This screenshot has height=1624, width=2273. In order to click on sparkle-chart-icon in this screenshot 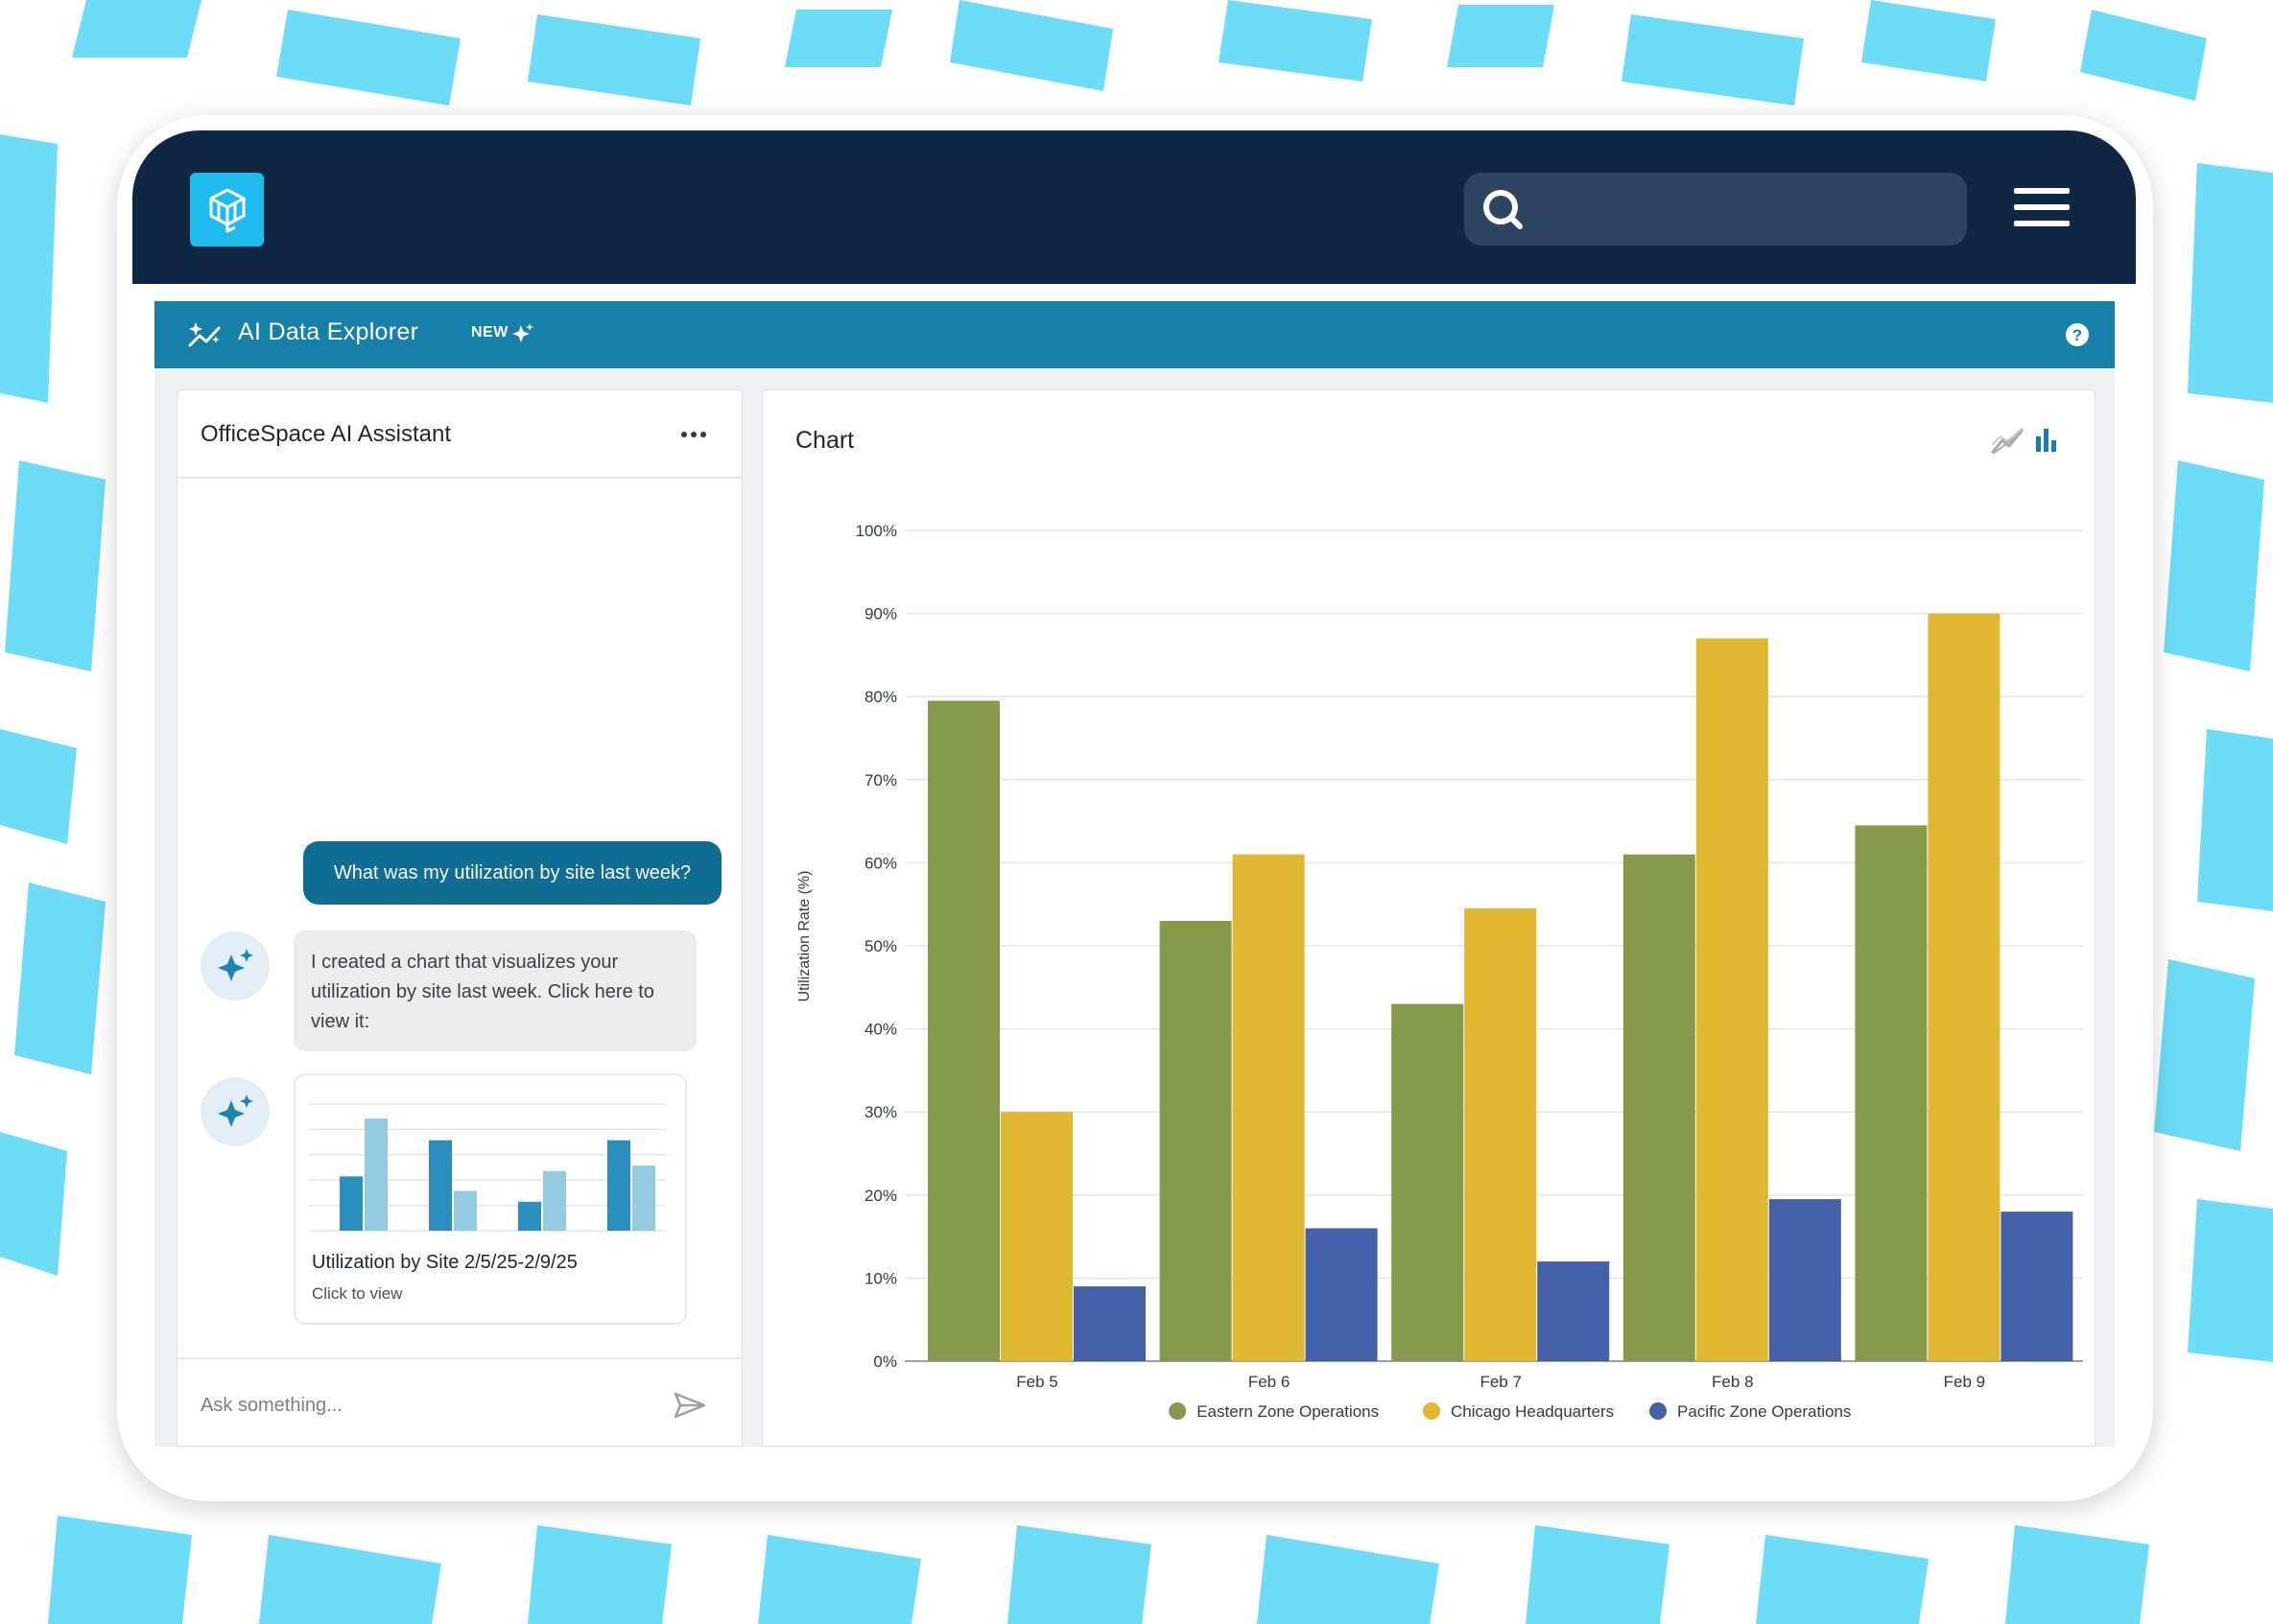, I will do `click(204, 334)`.